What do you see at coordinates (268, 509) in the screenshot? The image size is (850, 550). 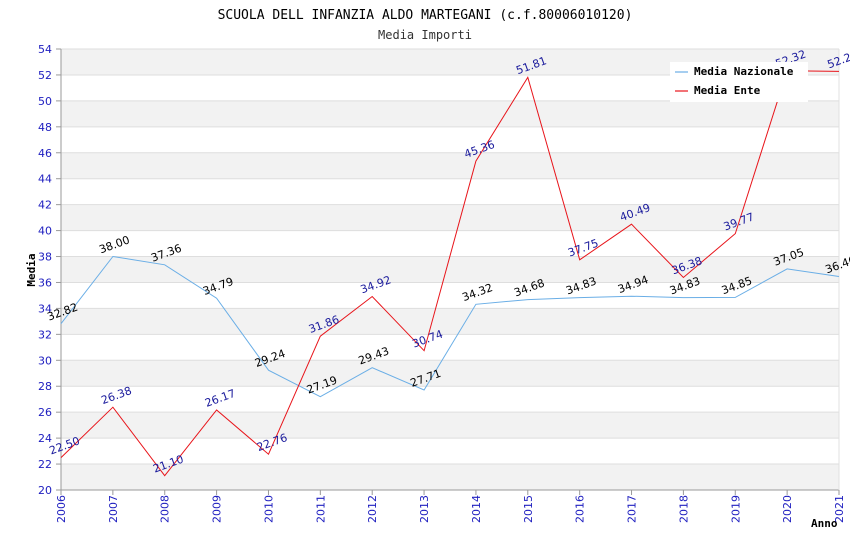 I see `x-tick-label: 2010` at bounding box center [268, 509].